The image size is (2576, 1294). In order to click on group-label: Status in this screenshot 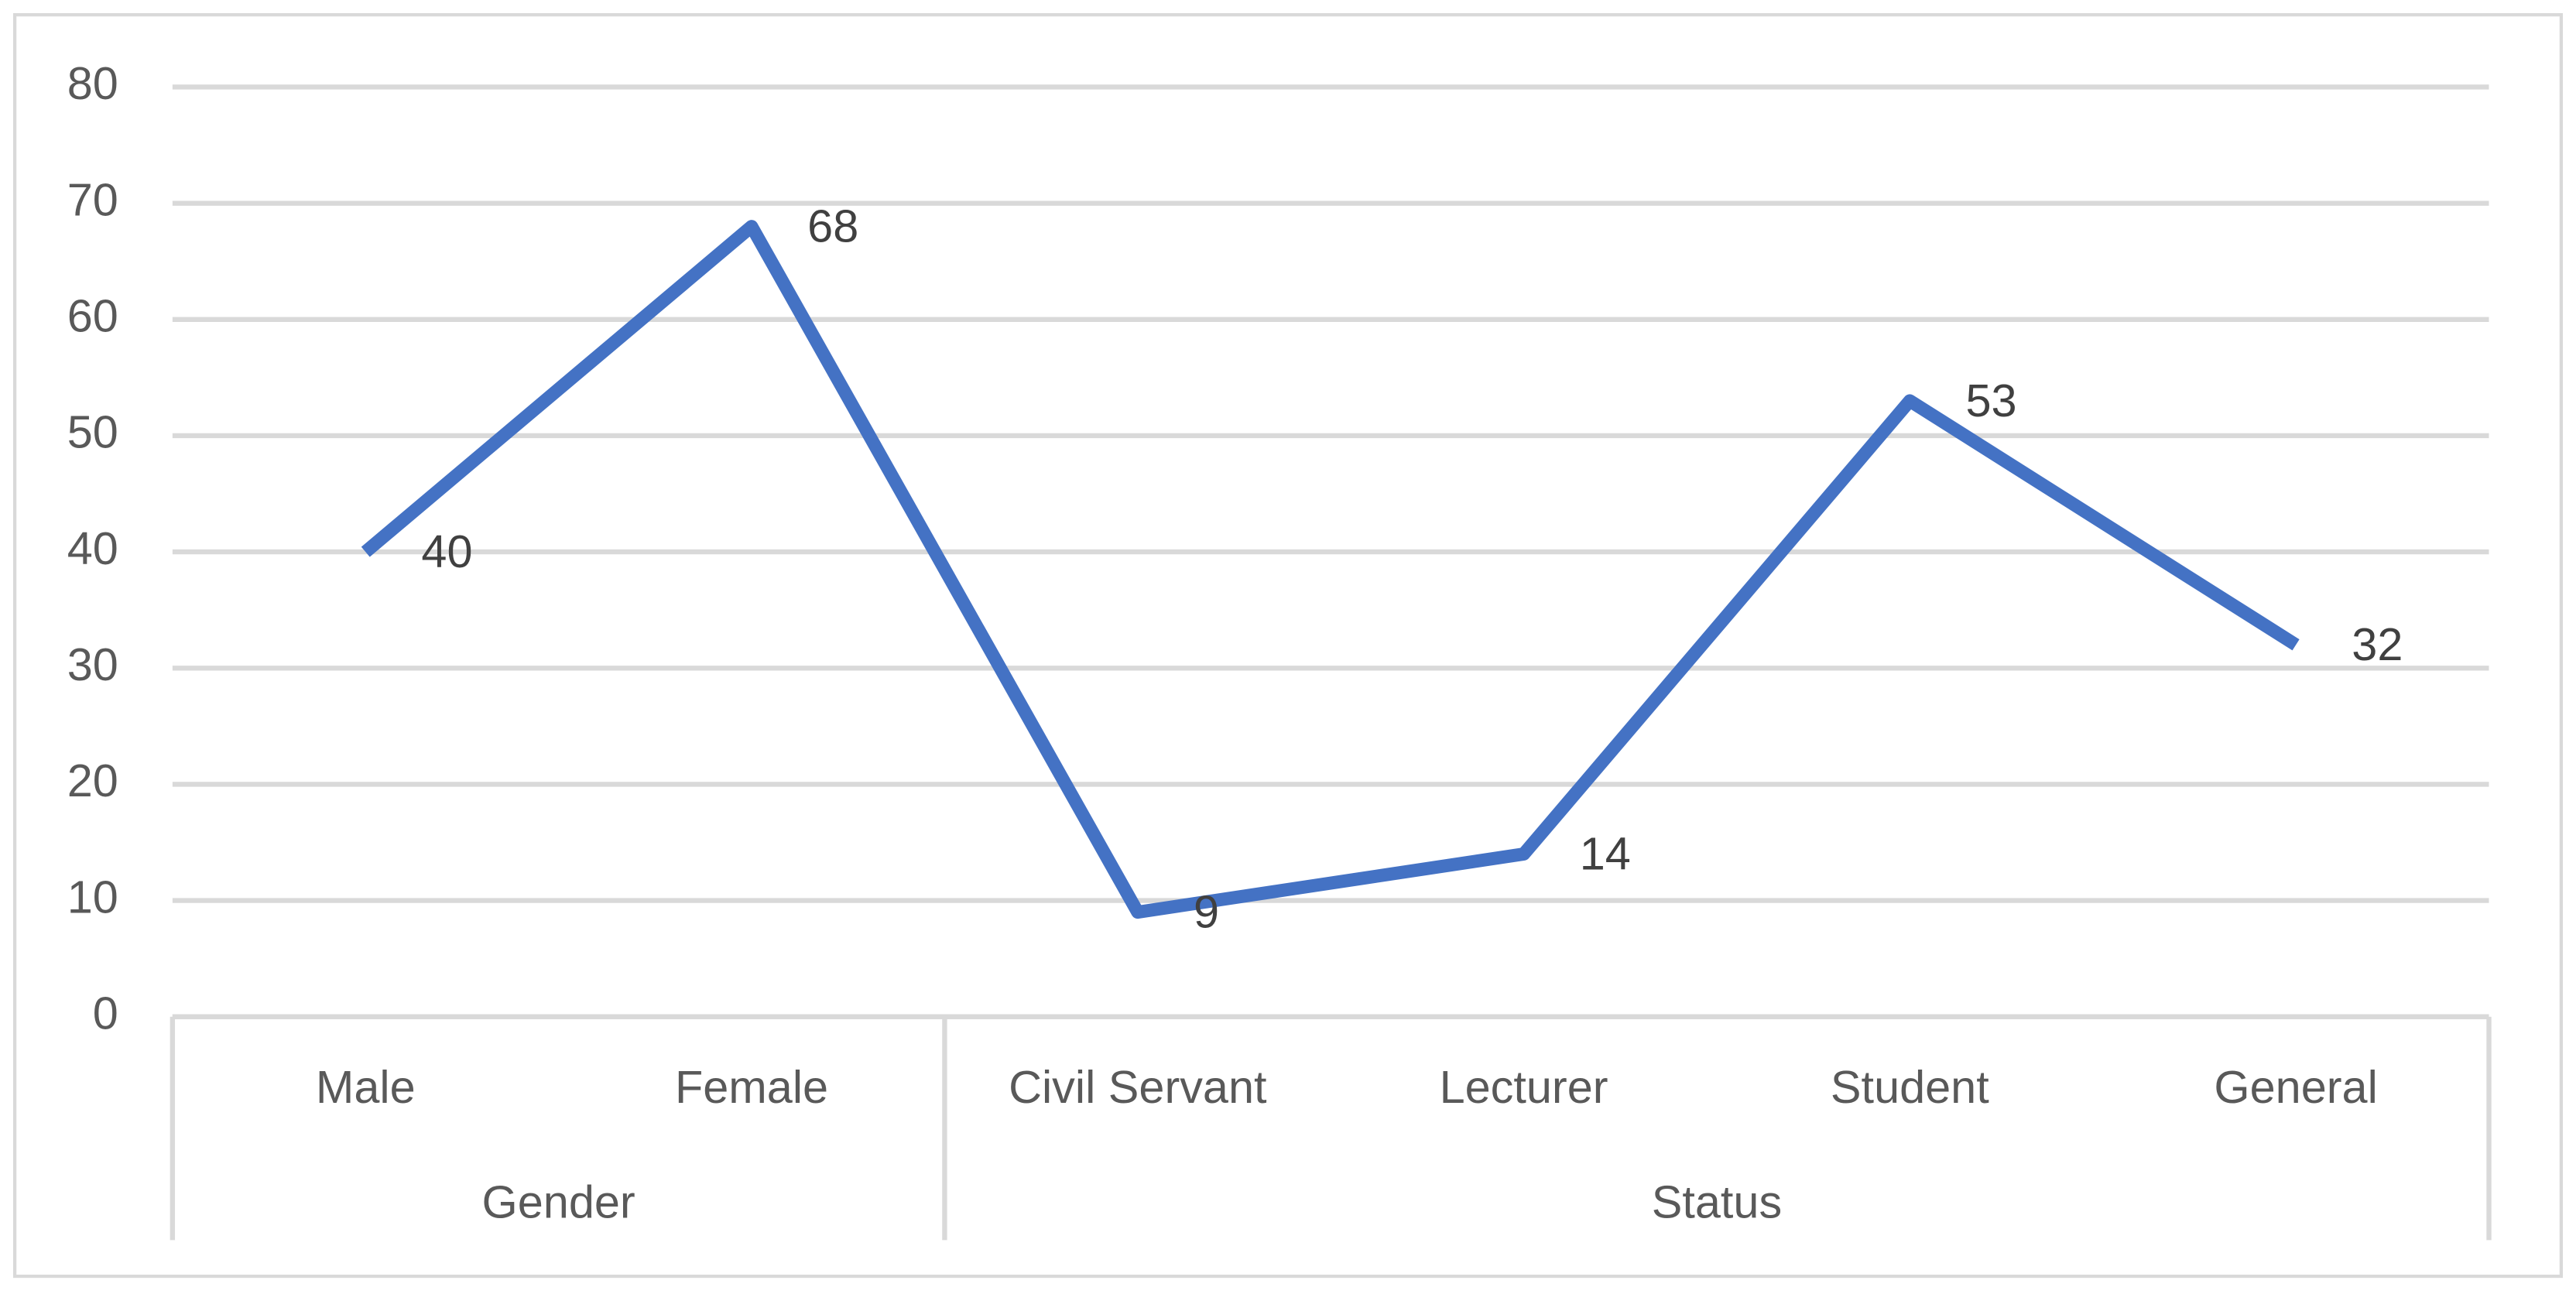, I will do `click(1717, 1202)`.